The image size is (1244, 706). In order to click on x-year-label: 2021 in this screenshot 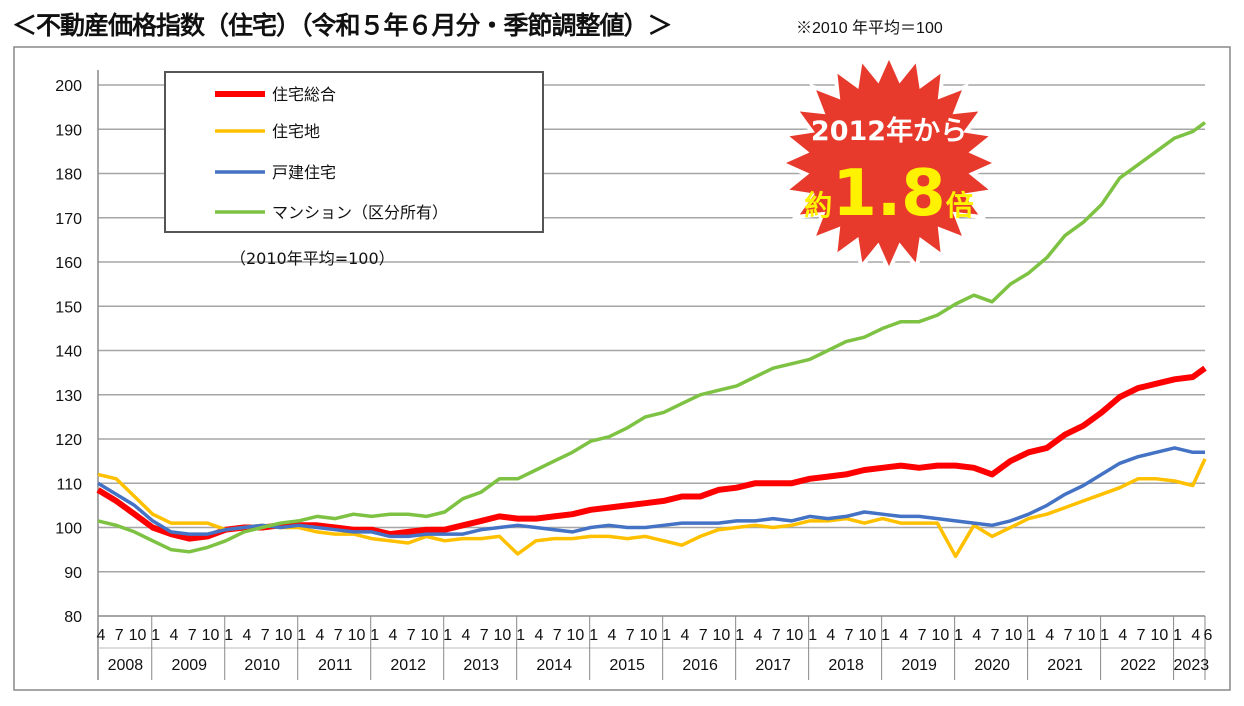, I will do `click(1065, 665)`.